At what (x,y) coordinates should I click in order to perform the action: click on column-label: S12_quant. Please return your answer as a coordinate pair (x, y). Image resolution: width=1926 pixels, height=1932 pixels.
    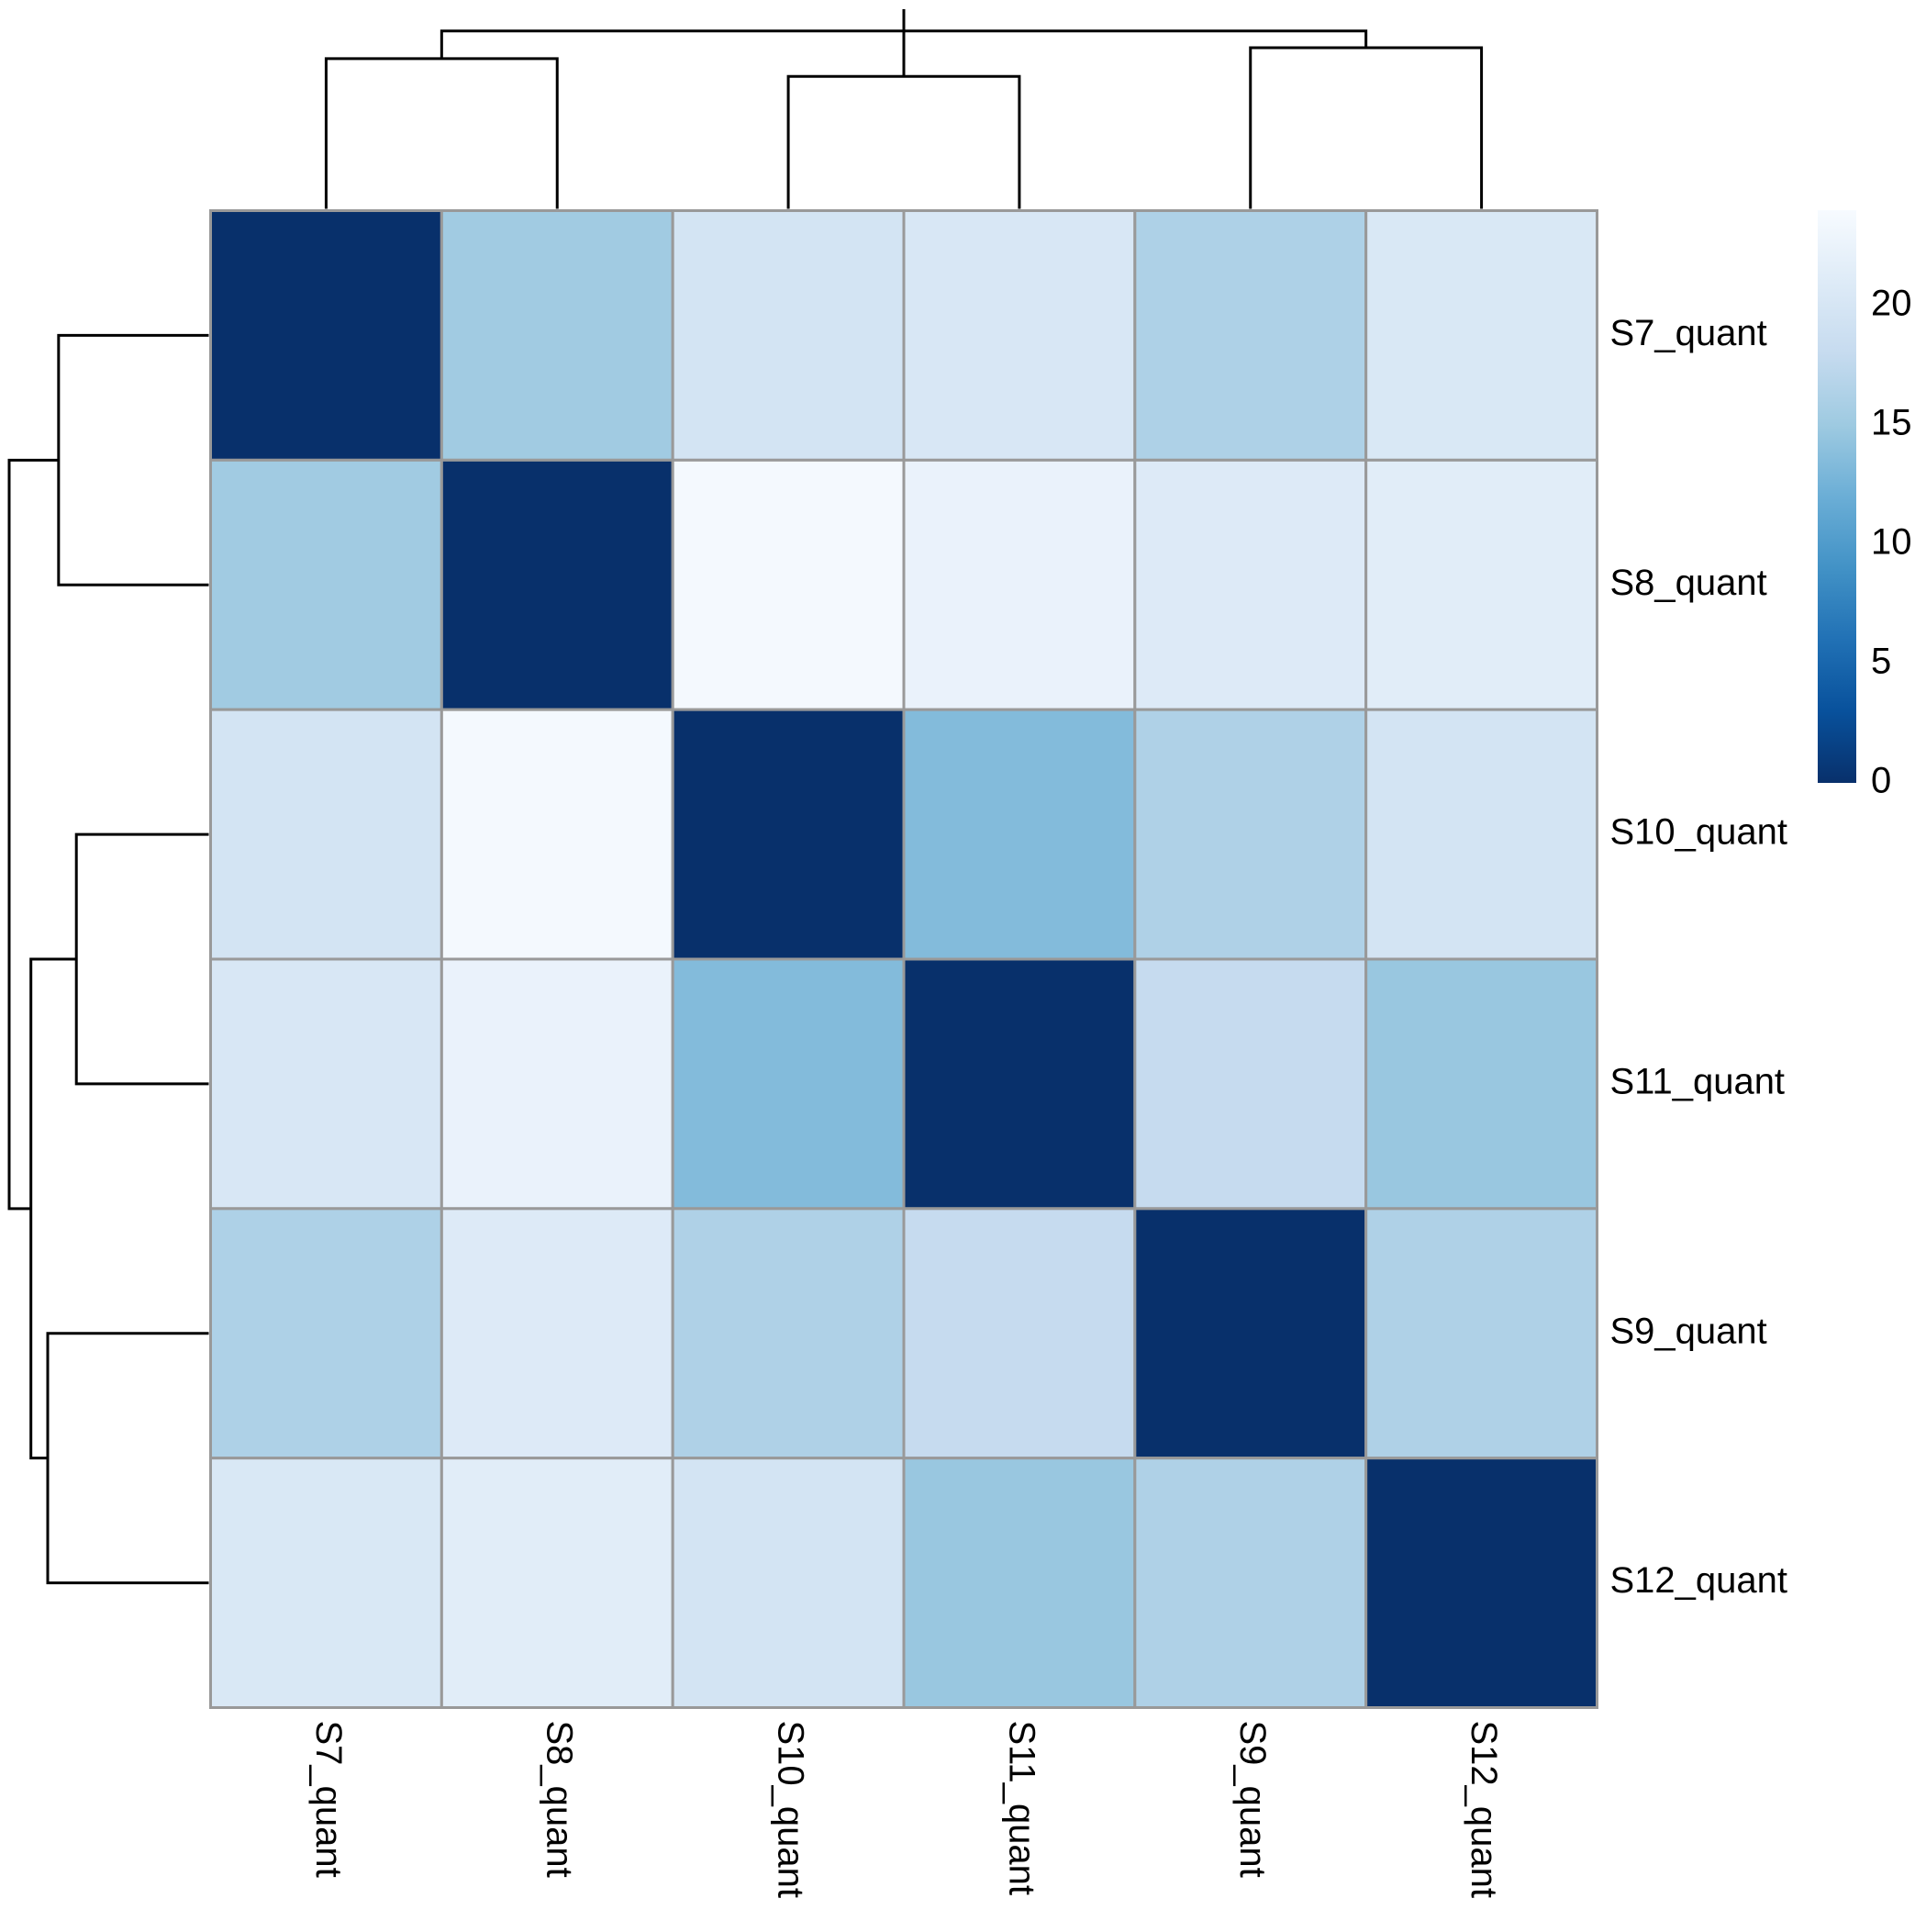
    Looking at the image, I should click on (1484, 1810).